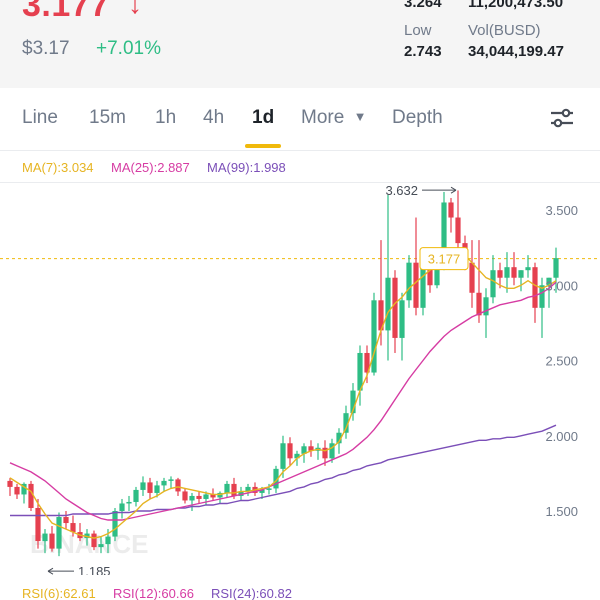 The height and width of the screenshot is (600, 600). Describe the element at coordinates (516, 5) in the screenshot. I see `vol-coin-value: 11,200,473.50` at that location.